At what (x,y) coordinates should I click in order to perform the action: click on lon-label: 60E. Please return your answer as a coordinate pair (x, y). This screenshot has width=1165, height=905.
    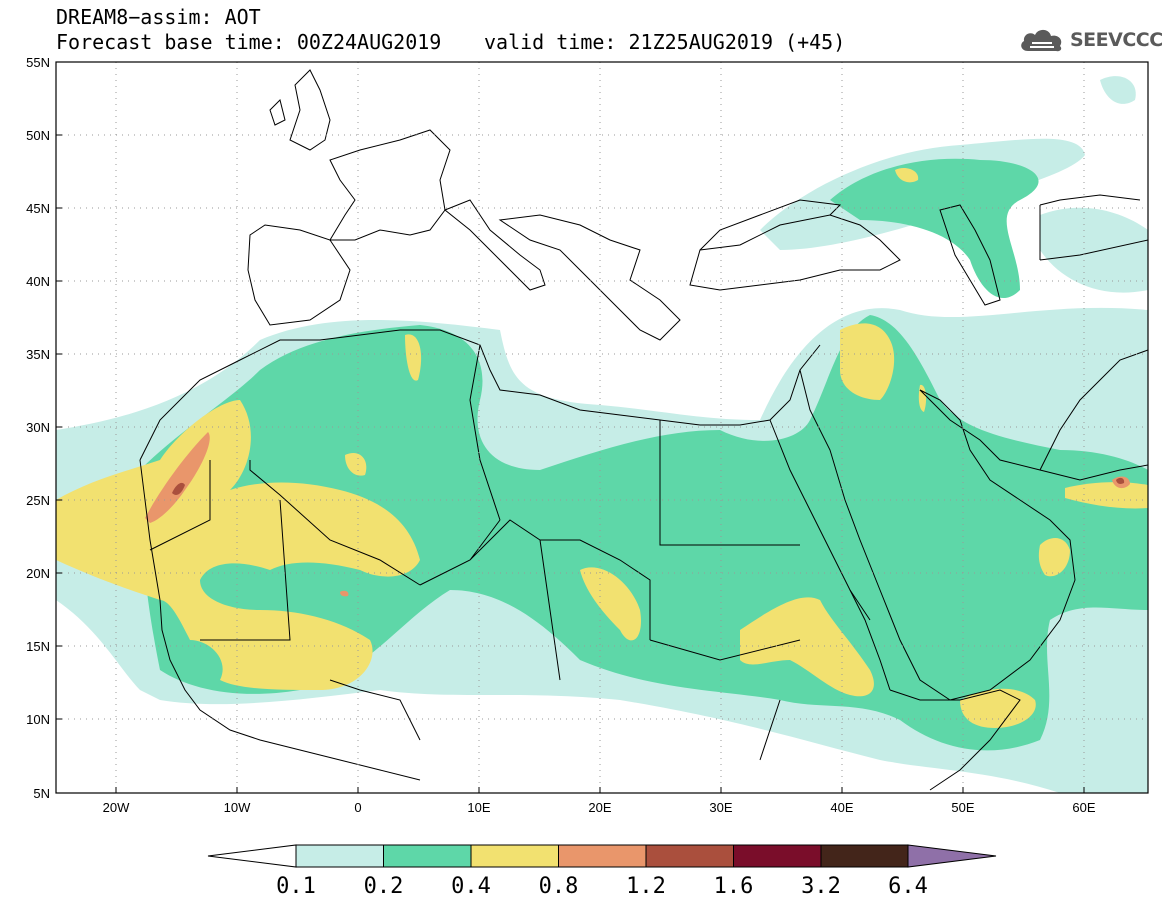
    Looking at the image, I should click on (1083, 807).